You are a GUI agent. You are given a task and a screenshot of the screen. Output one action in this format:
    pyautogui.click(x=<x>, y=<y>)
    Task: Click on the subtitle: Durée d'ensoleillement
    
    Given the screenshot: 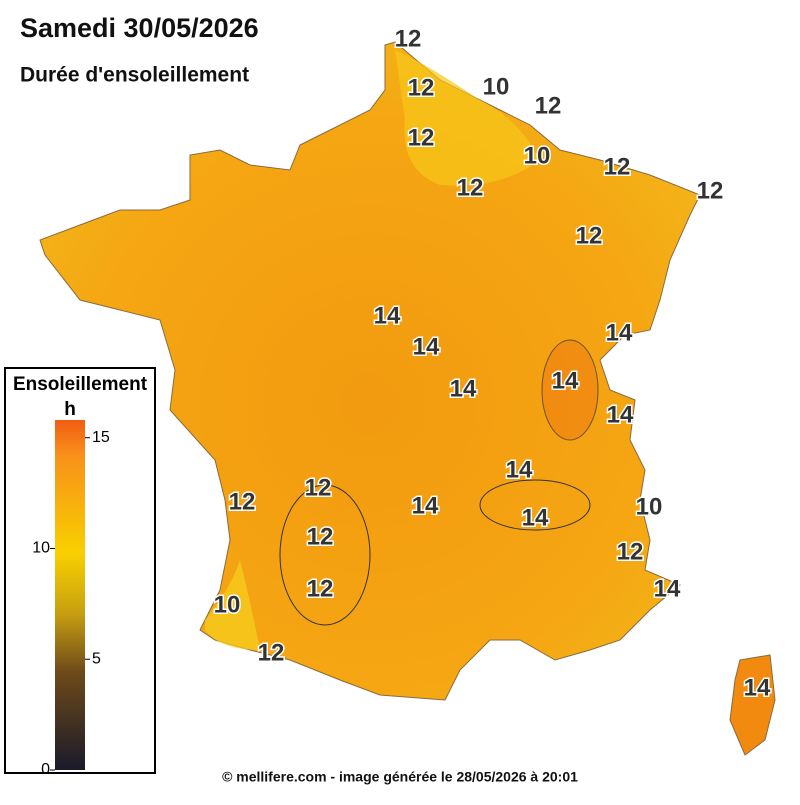 What is the action you would take?
    pyautogui.click(x=134, y=75)
    